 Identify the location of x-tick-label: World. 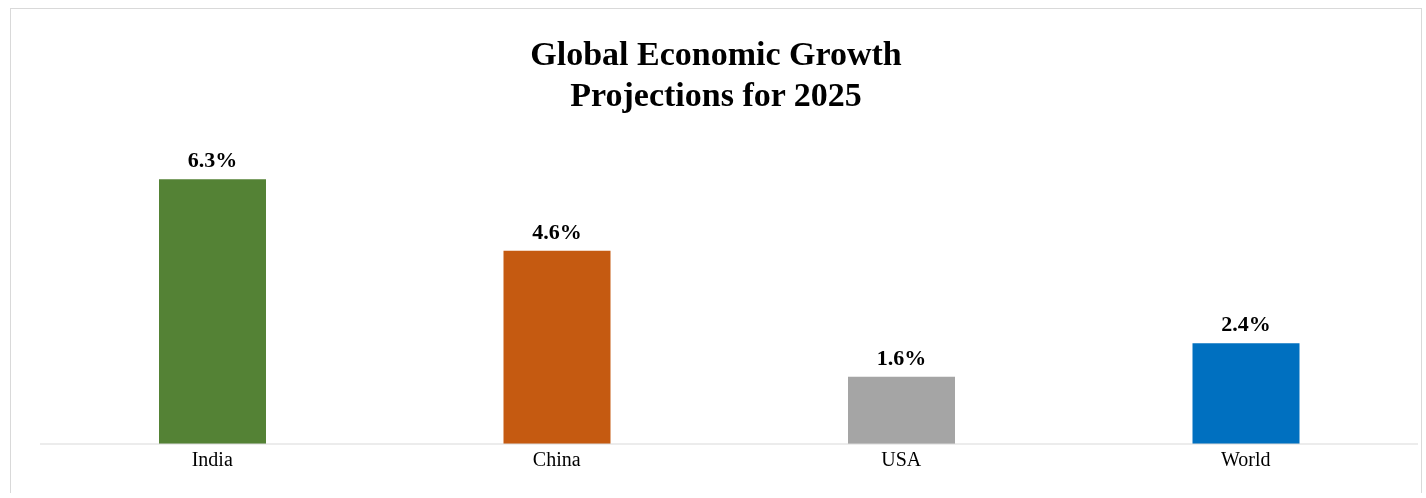
(1246, 459).